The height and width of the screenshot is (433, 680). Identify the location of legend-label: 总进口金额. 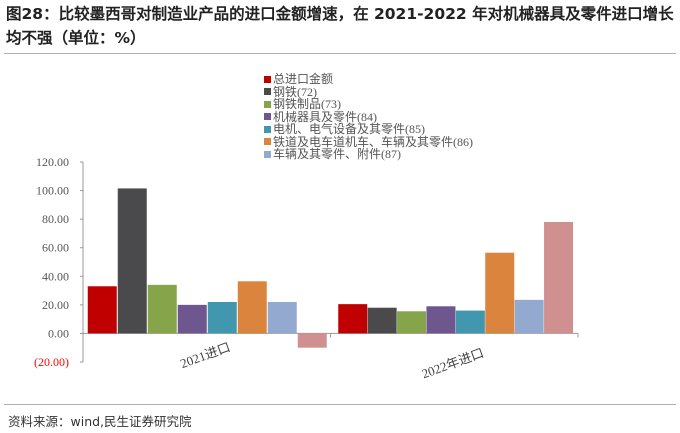
(303, 79).